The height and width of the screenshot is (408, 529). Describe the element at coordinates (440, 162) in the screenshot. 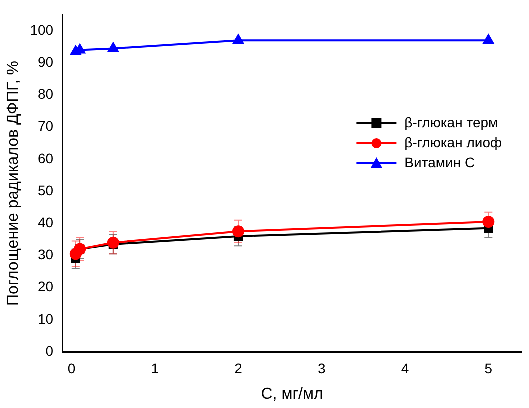

I see `legend-label: Витамин С` at that location.